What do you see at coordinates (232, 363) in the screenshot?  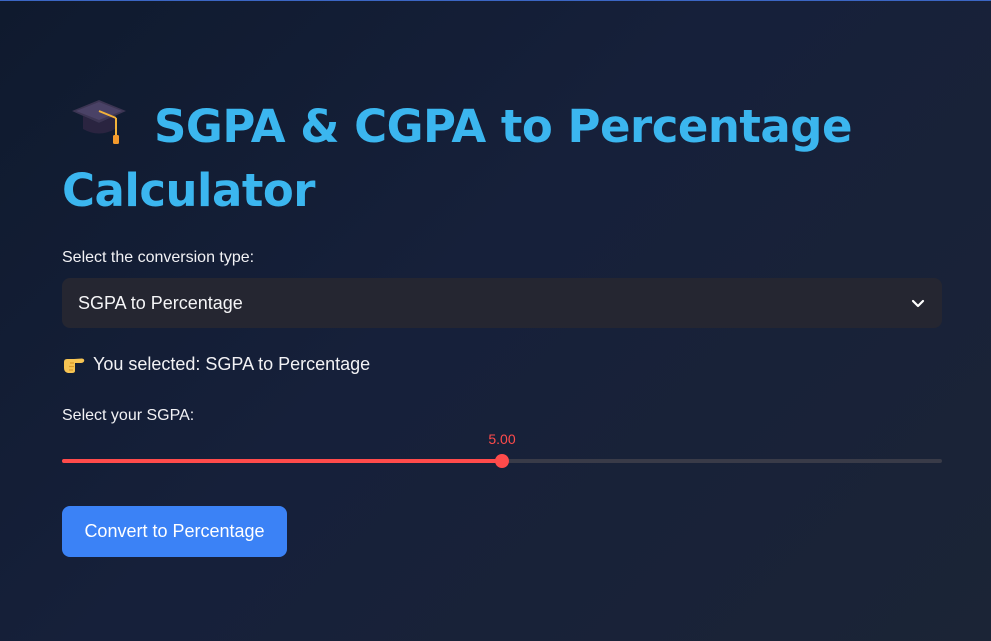 I see `selected-conversion-text: You selected: SGPA to Percentage` at bounding box center [232, 363].